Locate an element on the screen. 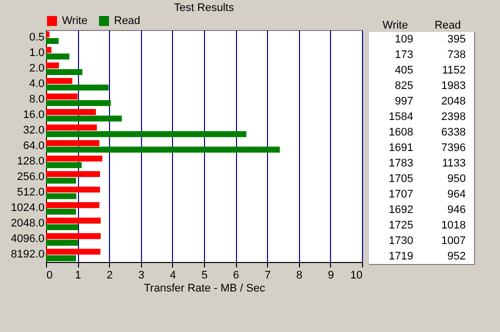  data-label: 2048 is located at coordinates (453, 102).